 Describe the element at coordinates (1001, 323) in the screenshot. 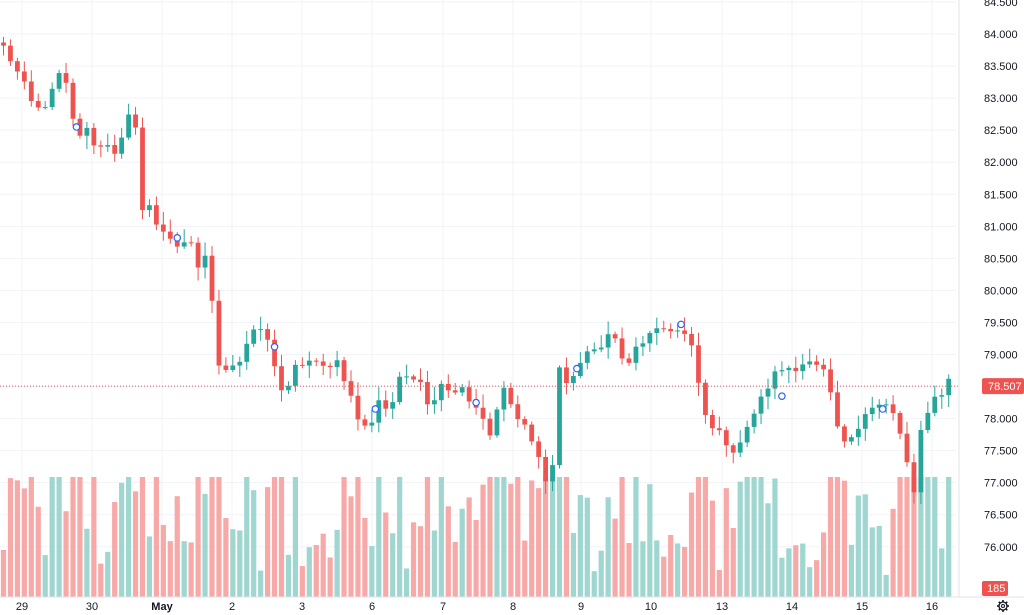

I see `price-tick-label: 79.500` at that location.